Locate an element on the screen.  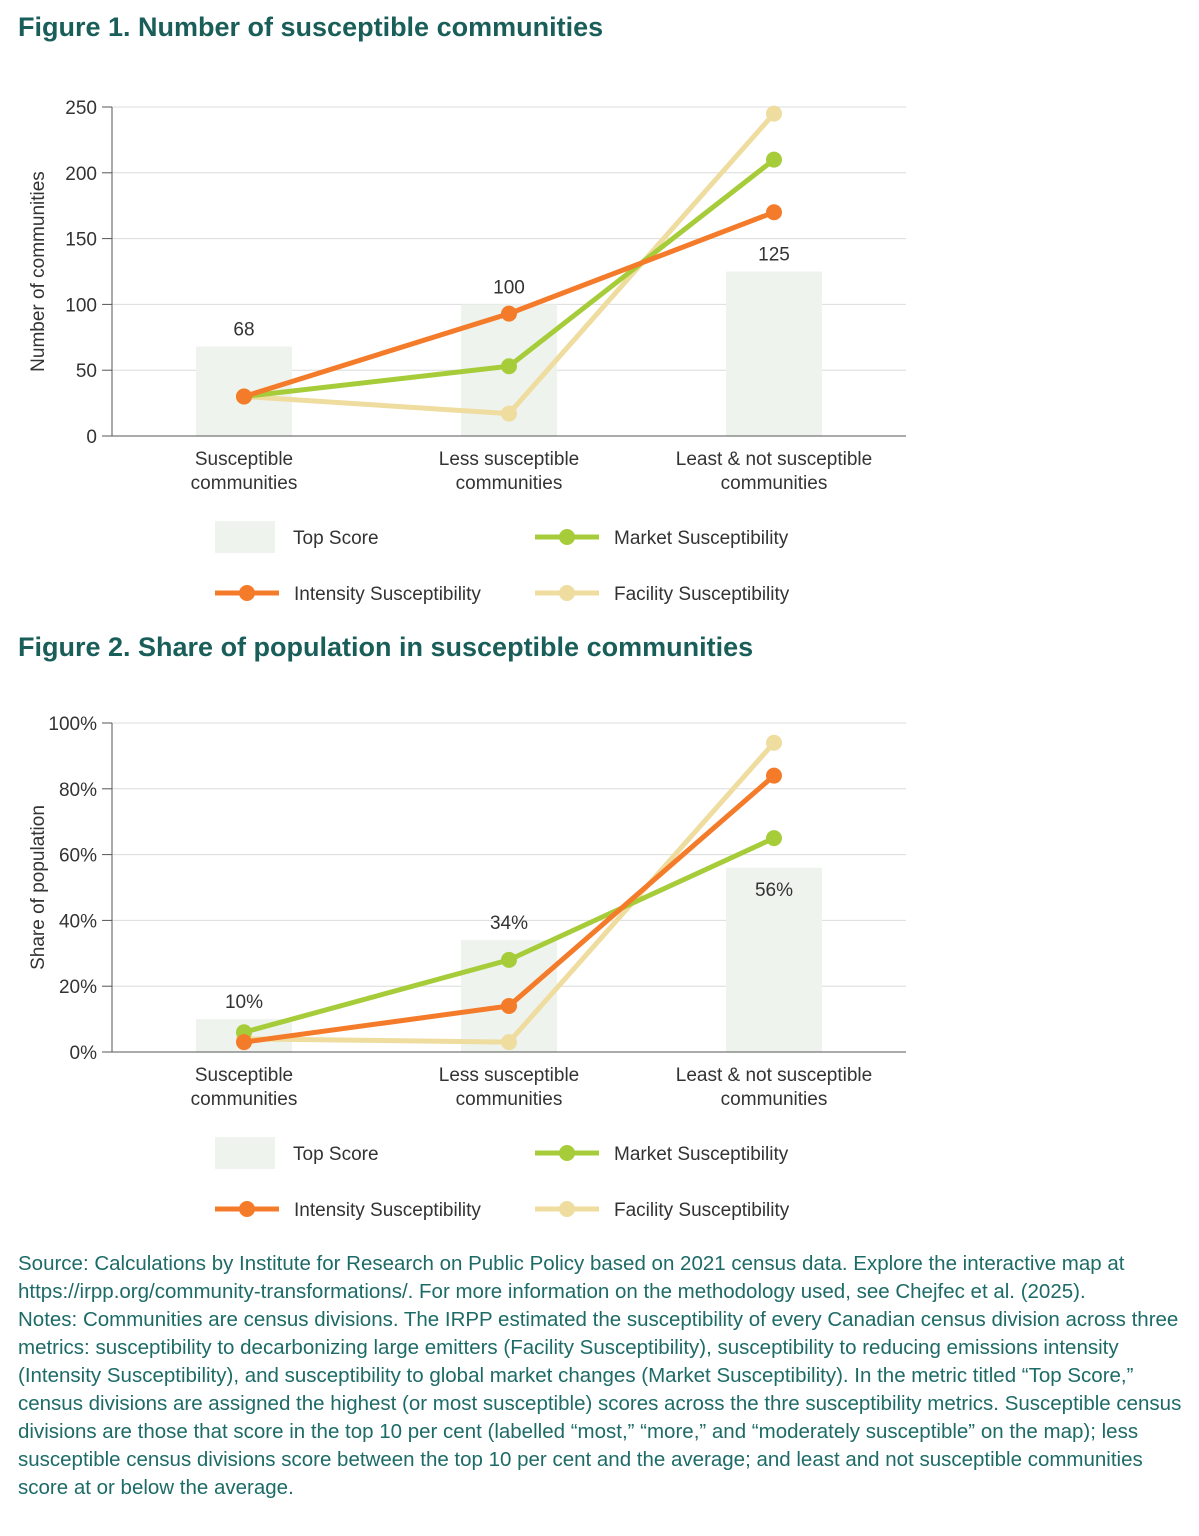
bar-data-label: 100 is located at coordinates (509, 287).